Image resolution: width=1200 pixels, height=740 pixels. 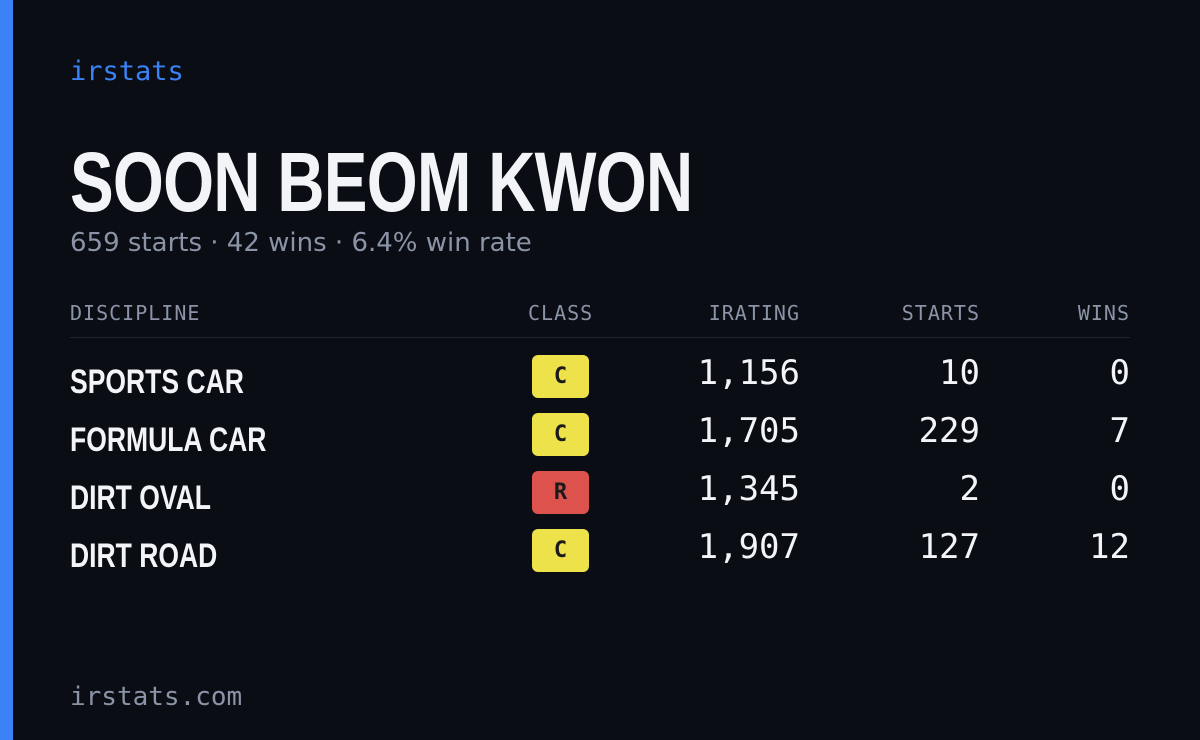 I want to click on summary: 659 starts · 42 wins · 6.4% win rate, so click(x=301, y=243).